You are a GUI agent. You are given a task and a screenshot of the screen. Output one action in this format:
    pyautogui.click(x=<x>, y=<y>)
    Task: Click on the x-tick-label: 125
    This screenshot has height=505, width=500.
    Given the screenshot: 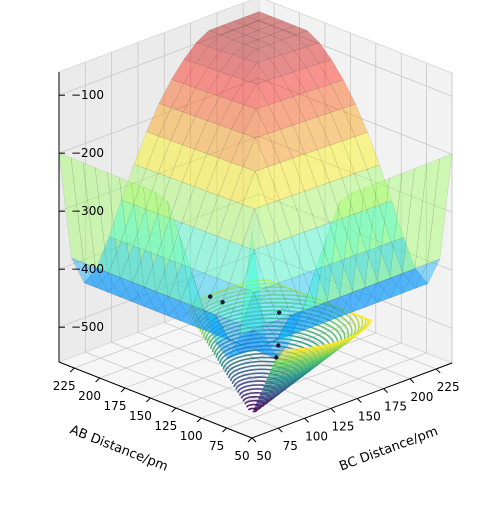 What is the action you would take?
    pyautogui.click(x=165, y=426)
    